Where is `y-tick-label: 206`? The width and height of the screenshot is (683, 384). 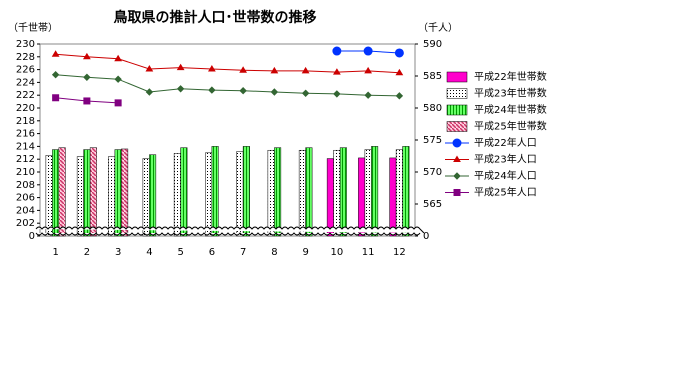 y-tick-label: 206 is located at coordinates (25, 198).